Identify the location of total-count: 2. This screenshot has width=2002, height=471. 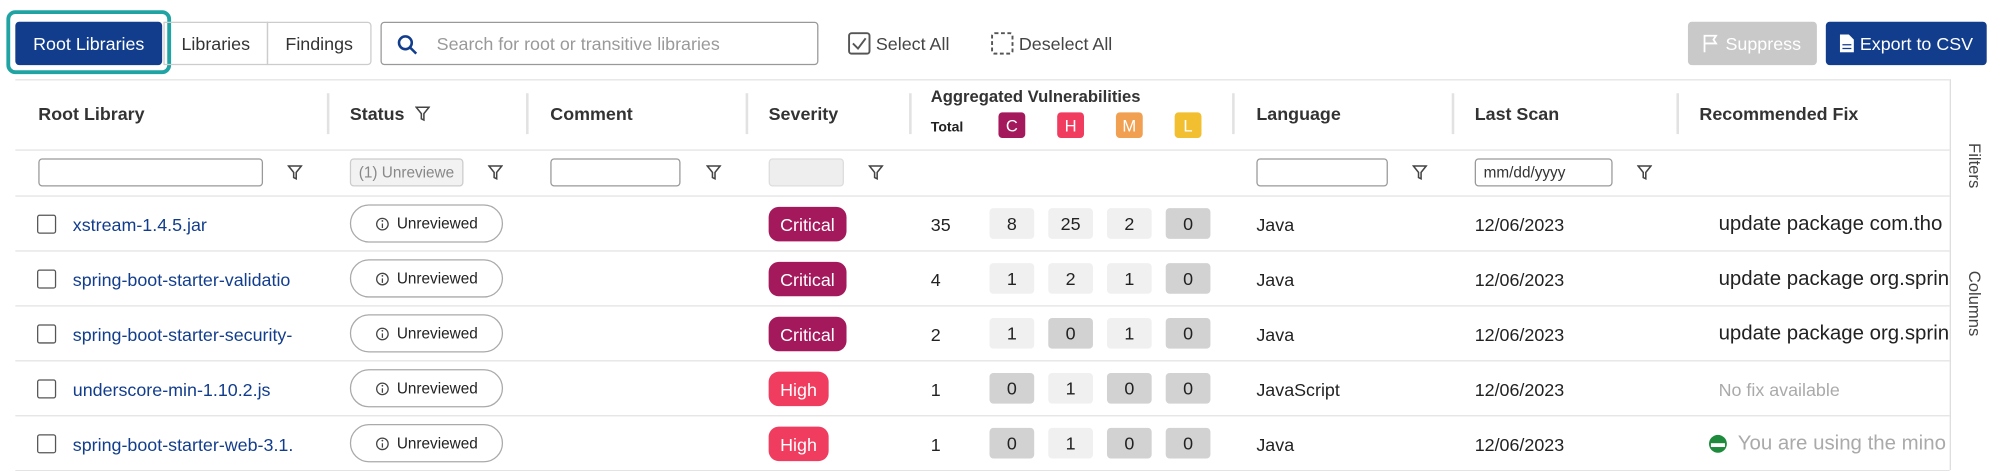
(935, 334).